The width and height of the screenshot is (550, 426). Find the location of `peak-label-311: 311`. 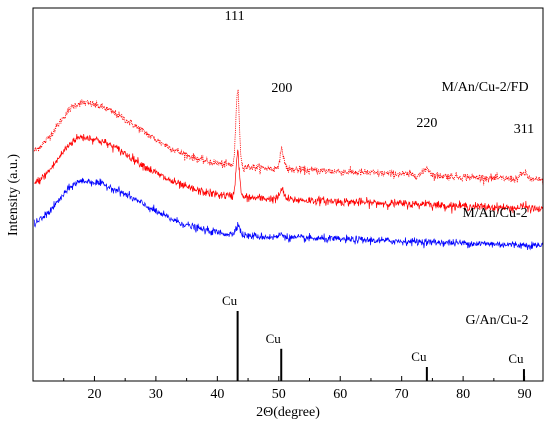

peak-label-311: 311 is located at coordinates (524, 129).